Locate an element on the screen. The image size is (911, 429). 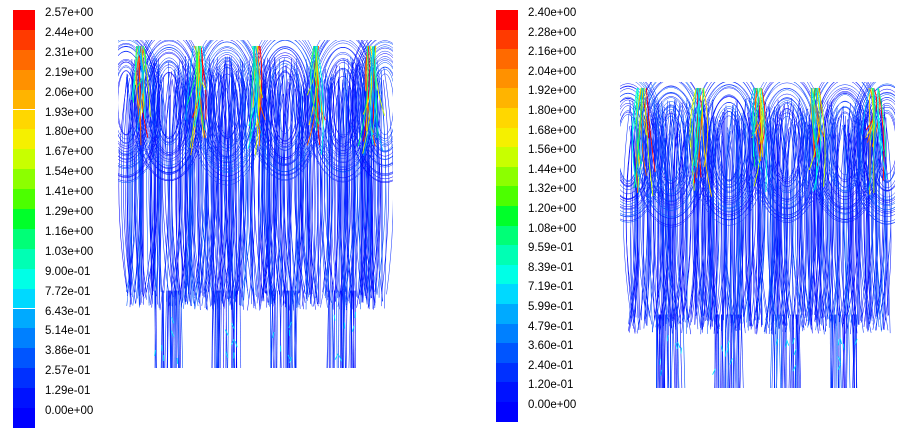
legend-label: 1.29e+00 is located at coordinates (69, 212).